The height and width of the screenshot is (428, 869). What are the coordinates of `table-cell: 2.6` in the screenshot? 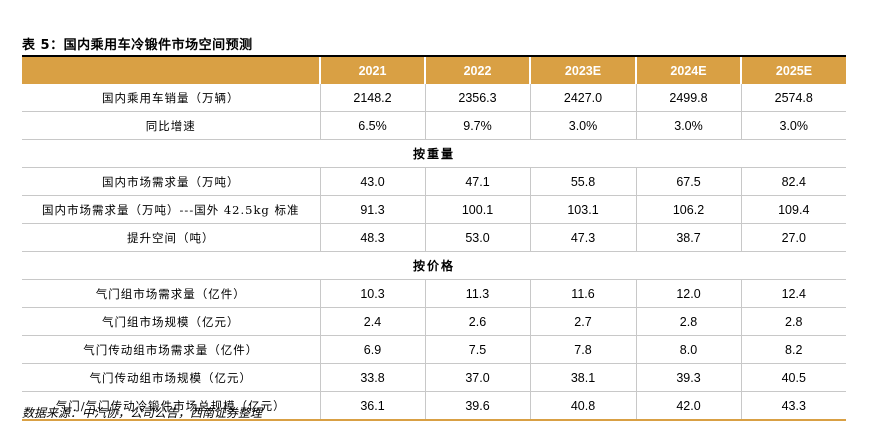 It's located at (477, 321).